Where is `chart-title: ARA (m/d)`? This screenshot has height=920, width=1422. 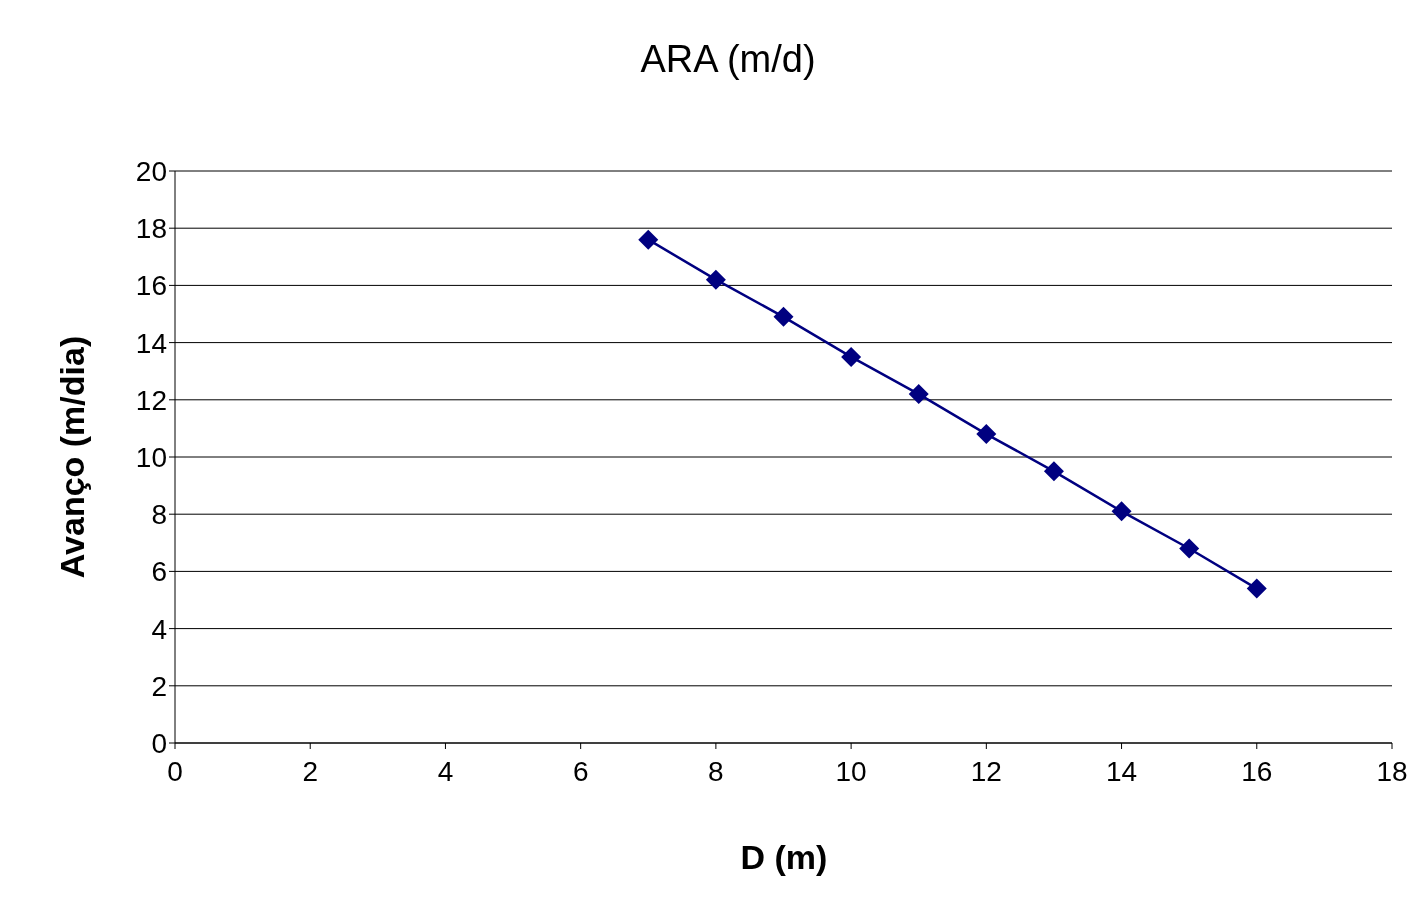 chart-title: ARA (m/d) is located at coordinates (728, 59).